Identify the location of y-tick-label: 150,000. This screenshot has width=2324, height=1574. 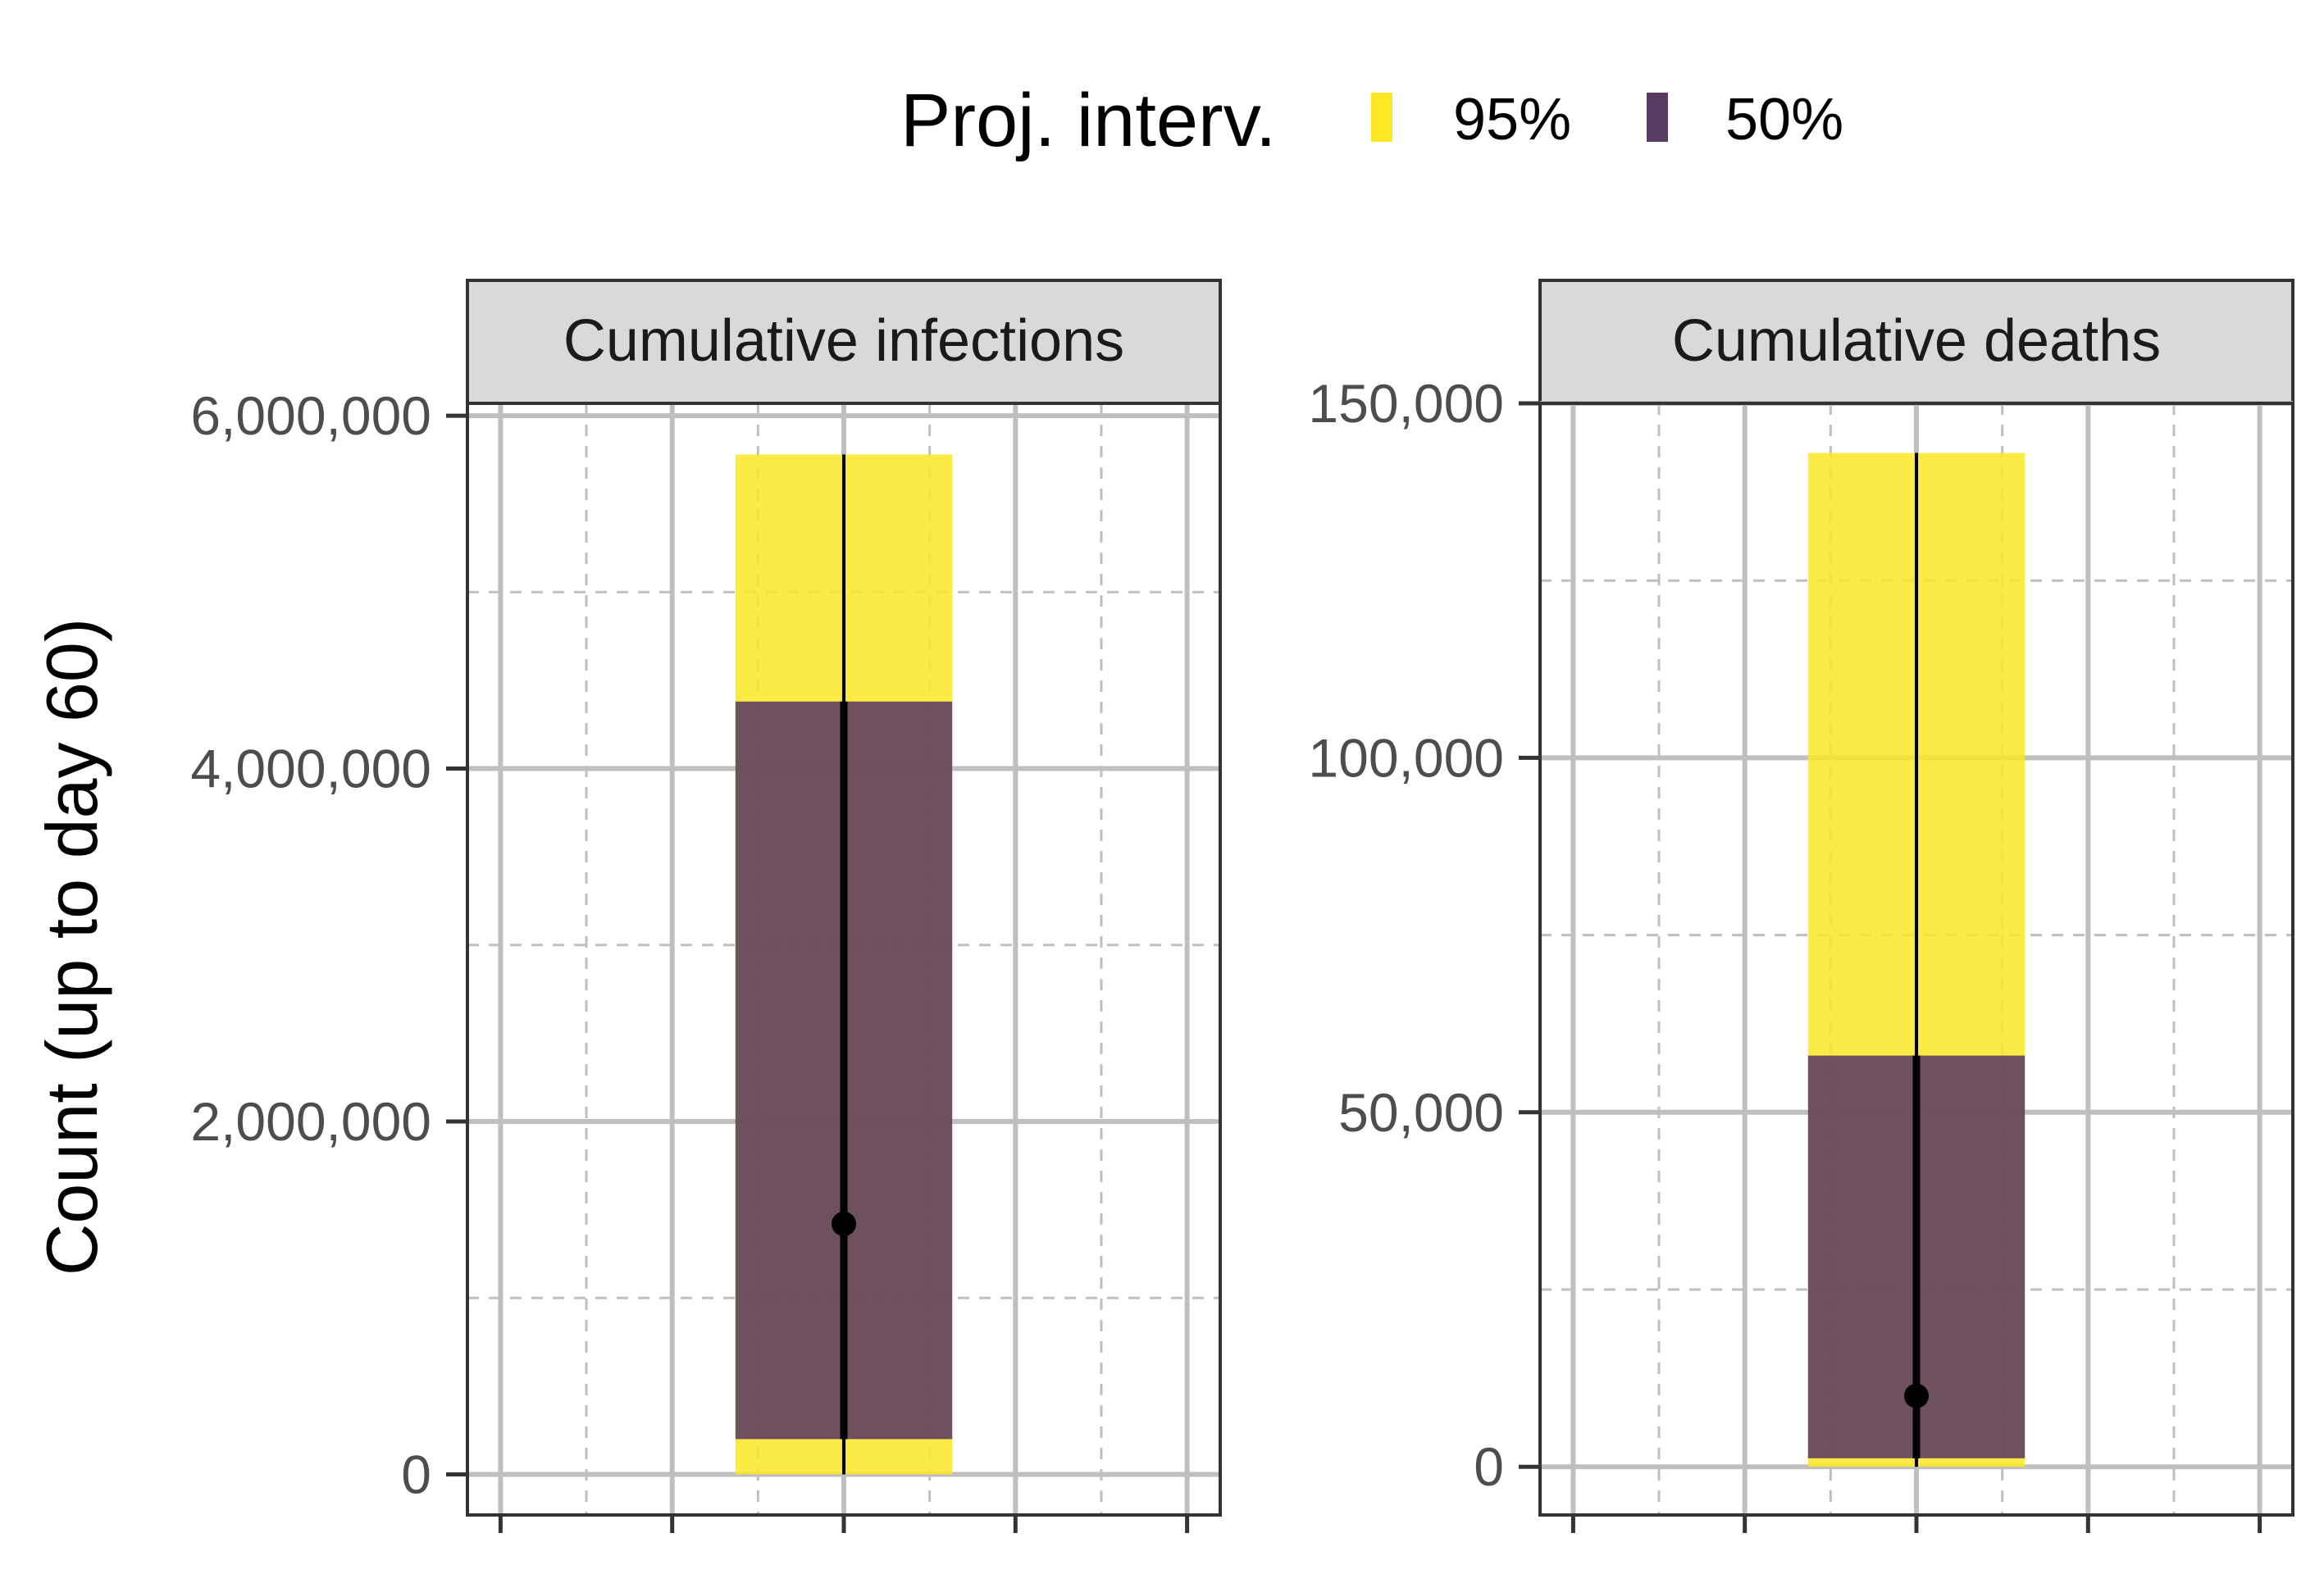
(1406, 403).